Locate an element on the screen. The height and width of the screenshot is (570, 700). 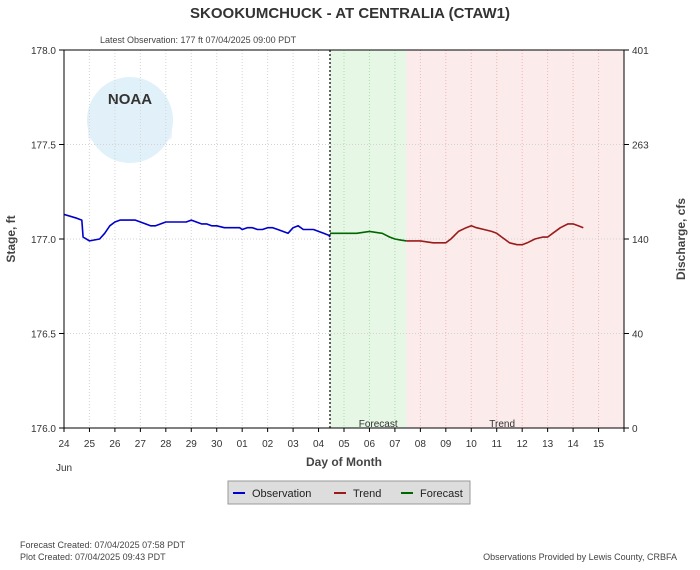
x-tick-label: 07 is located at coordinates (395, 444).